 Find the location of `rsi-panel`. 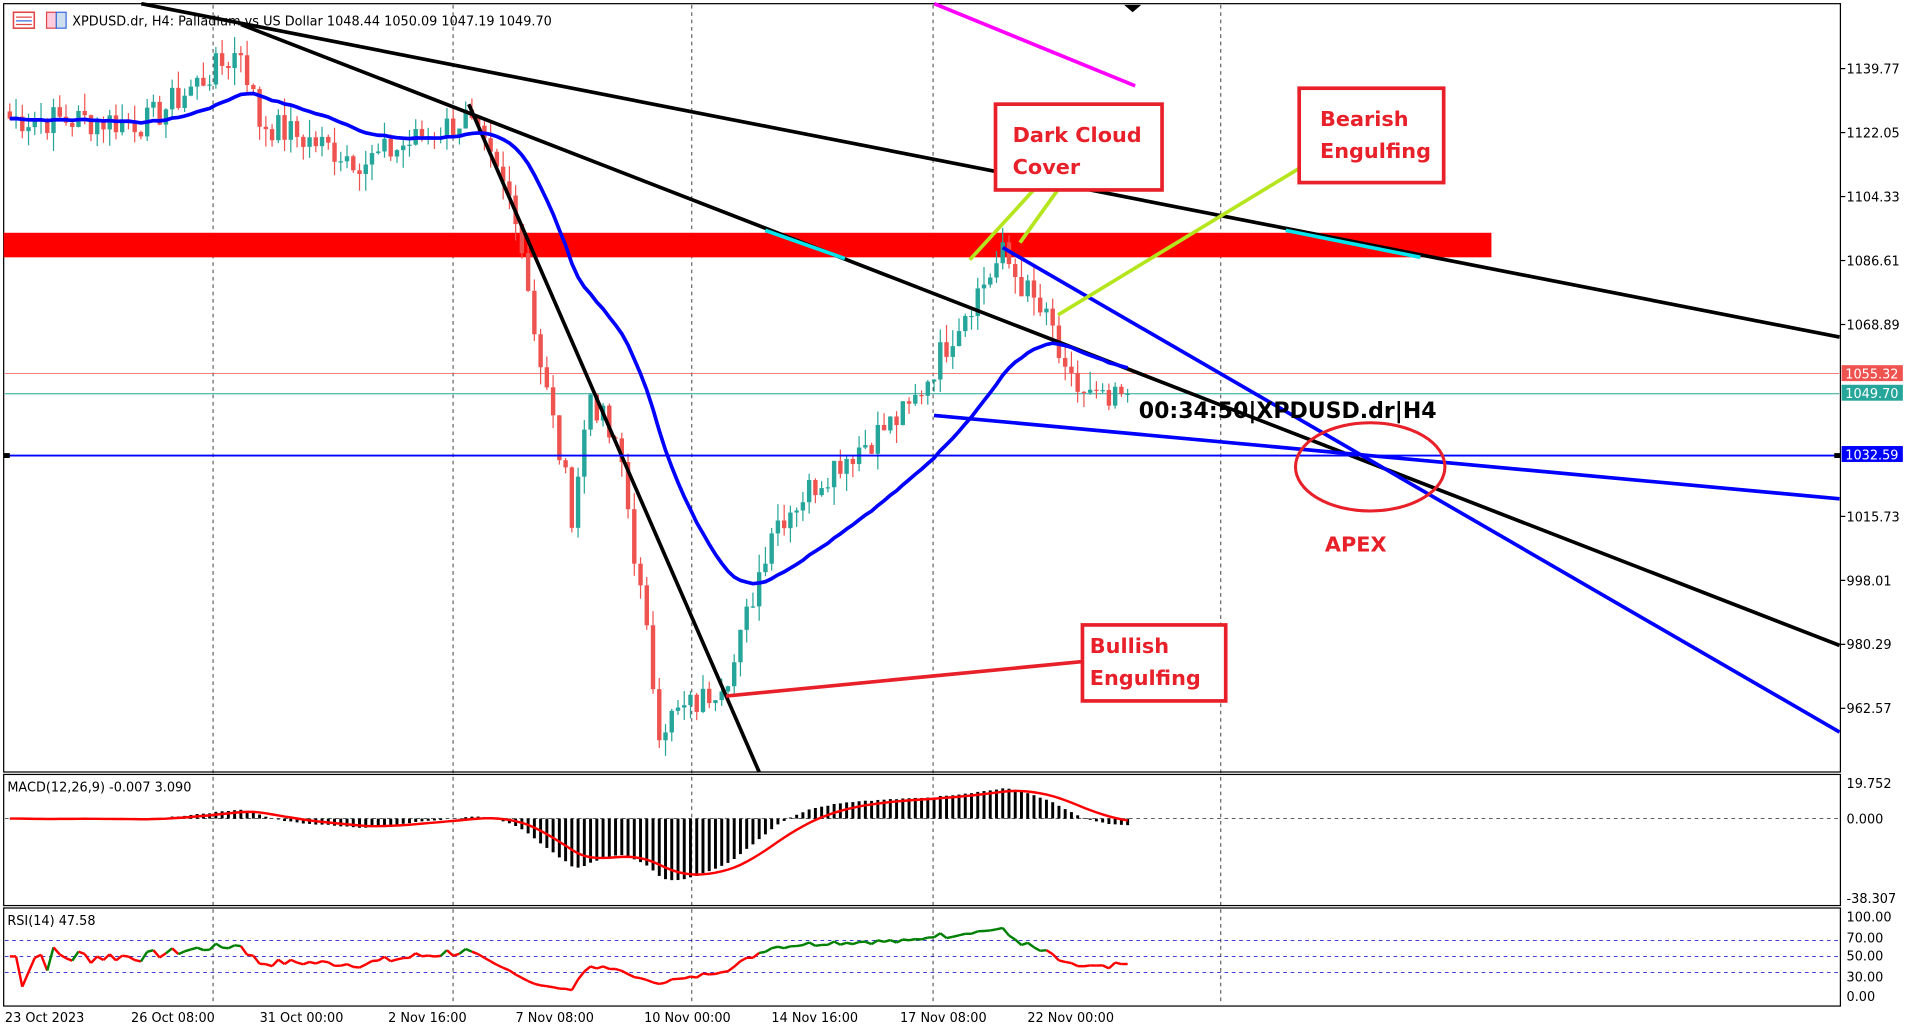

rsi-panel is located at coordinates (922, 957).